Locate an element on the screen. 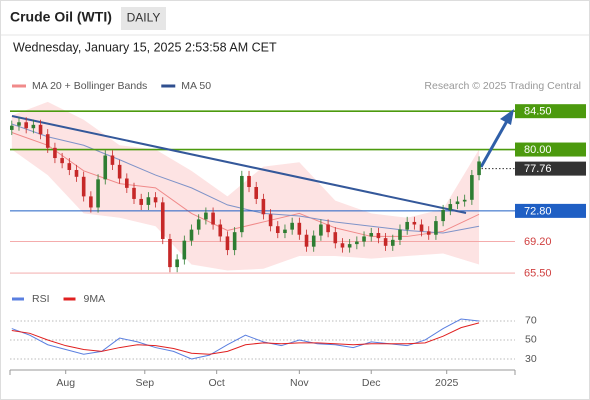 Image resolution: width=590 pixels, height=400 pixels. x-tick-label: Dec is located at coordinates (371, 383).